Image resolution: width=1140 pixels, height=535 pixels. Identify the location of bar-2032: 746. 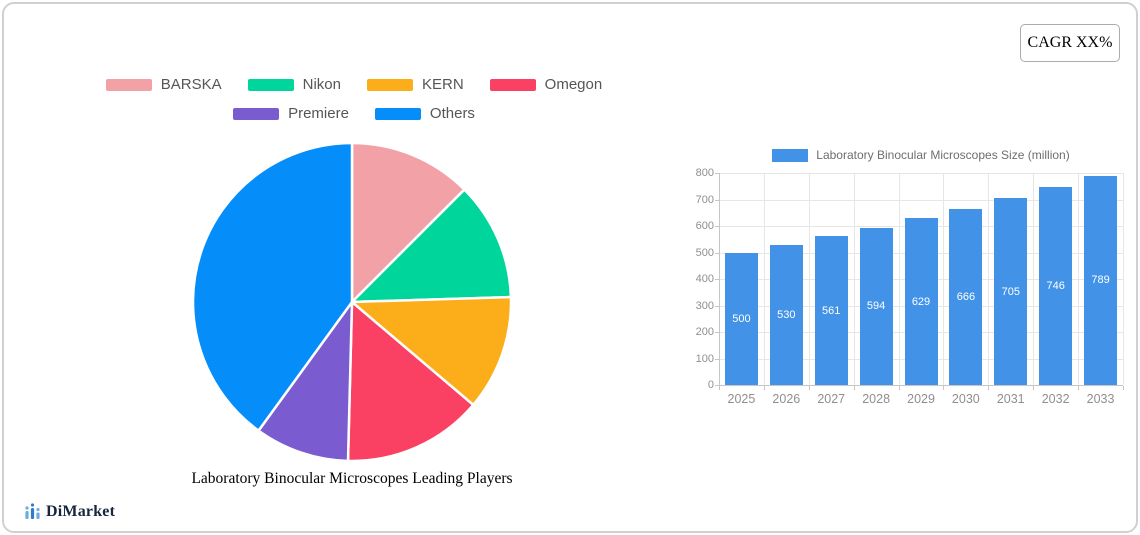
(1056, 286).